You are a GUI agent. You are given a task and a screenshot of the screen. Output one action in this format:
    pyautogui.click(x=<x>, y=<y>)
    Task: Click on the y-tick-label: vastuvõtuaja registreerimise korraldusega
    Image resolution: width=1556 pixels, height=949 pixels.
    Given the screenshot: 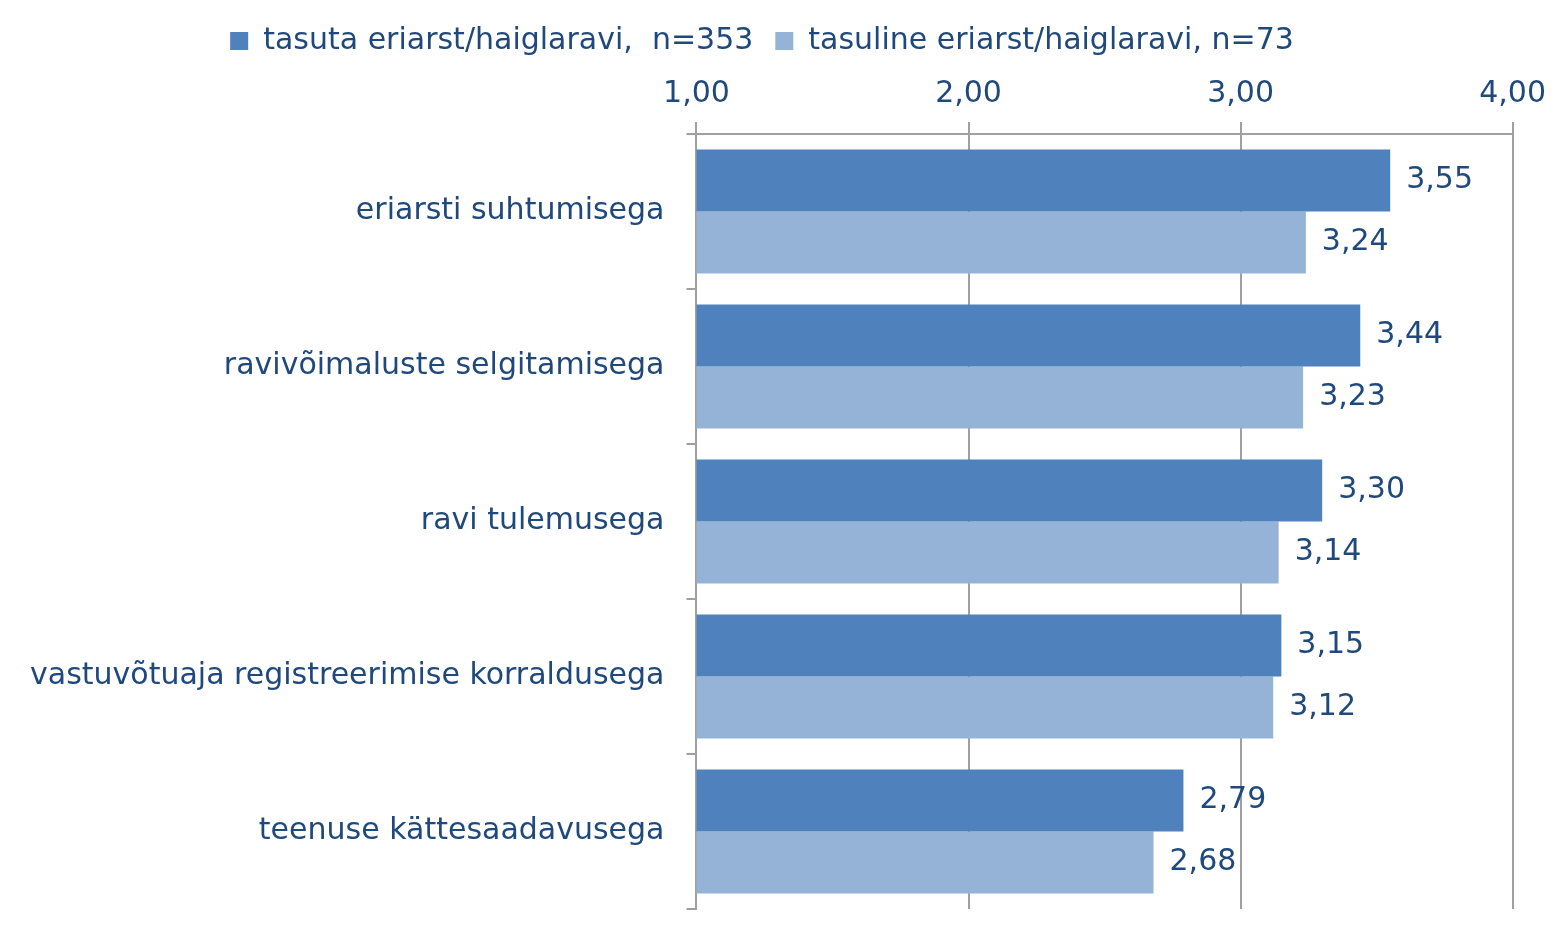 What is the action you would take?
    pyautogui.click(x=347, y=674)
    